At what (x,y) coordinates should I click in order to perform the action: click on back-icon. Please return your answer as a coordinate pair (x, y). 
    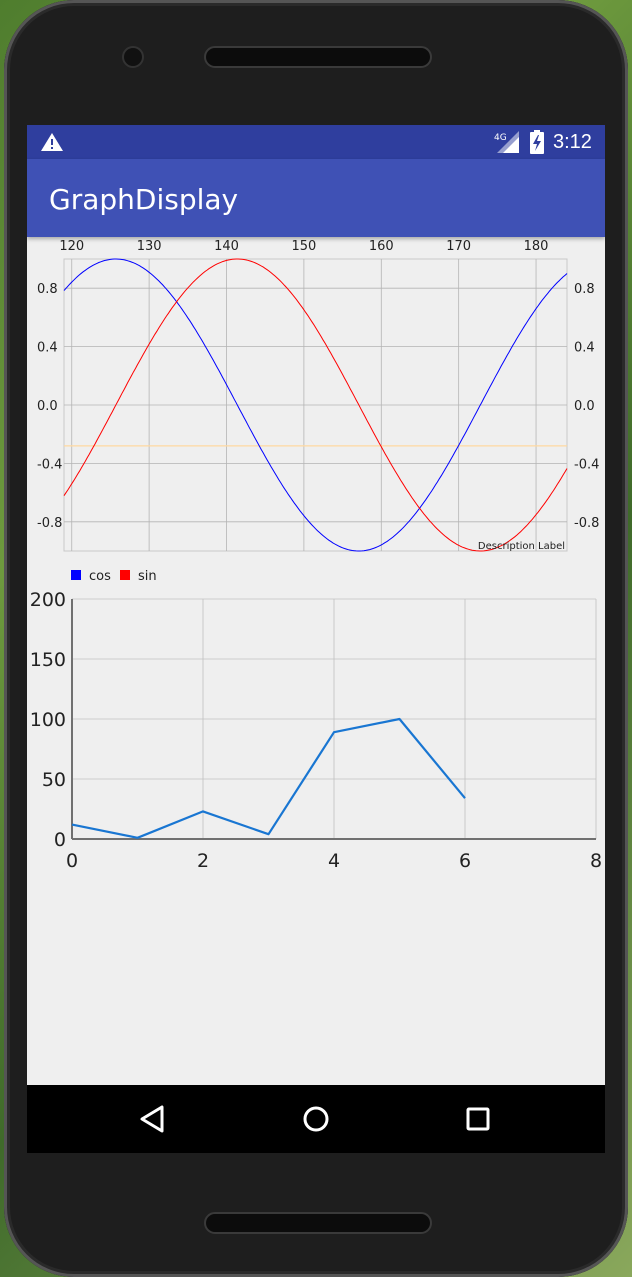
    Looking at the image, I should click on (154, 1119).